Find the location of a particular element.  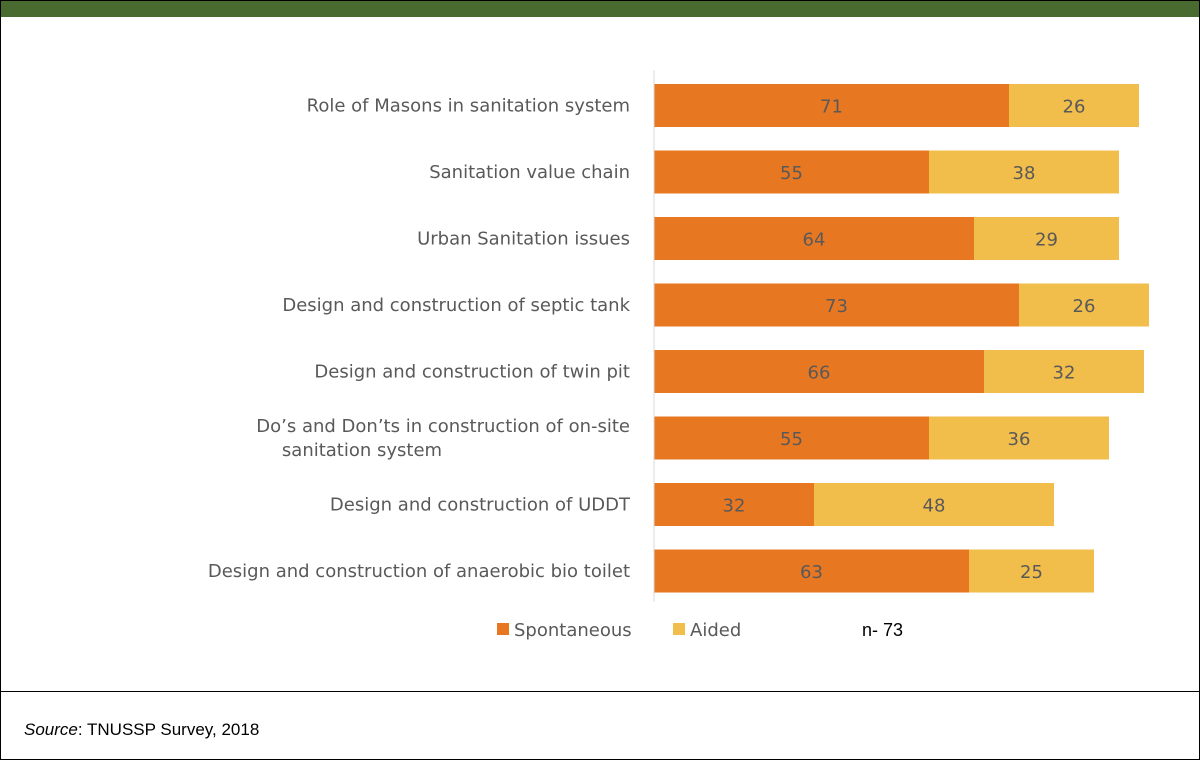

data-label: 63 is located at coordinates (811, 572).